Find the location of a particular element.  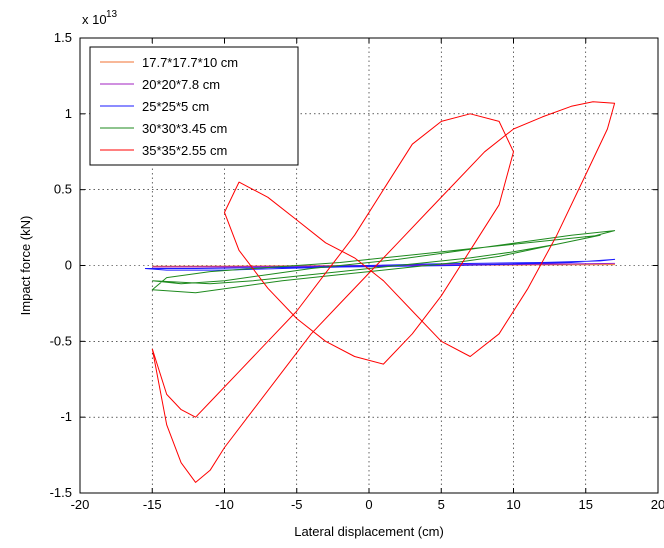

y-exponent-power: 13 is located at coordinates (112, 14).